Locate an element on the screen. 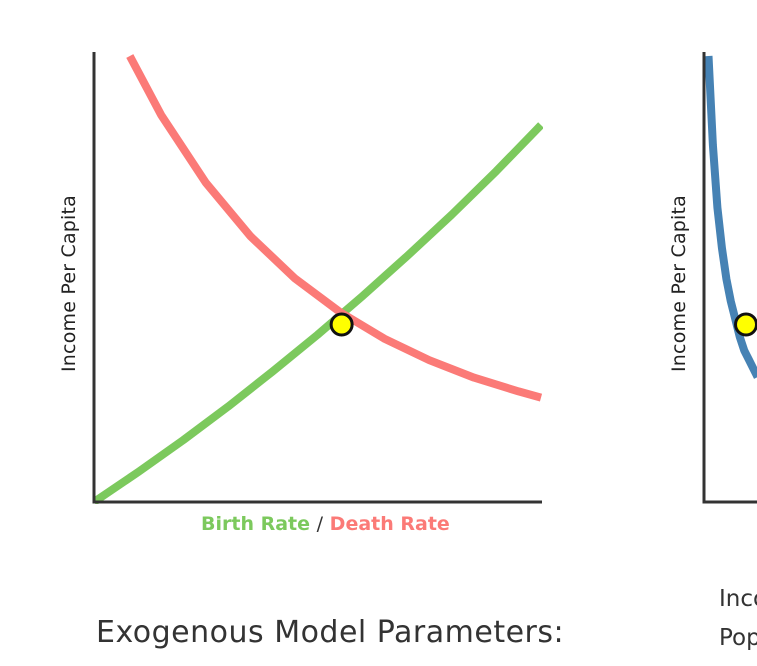  right-panel-label-2: Pop is located at coordinates (738, 638).